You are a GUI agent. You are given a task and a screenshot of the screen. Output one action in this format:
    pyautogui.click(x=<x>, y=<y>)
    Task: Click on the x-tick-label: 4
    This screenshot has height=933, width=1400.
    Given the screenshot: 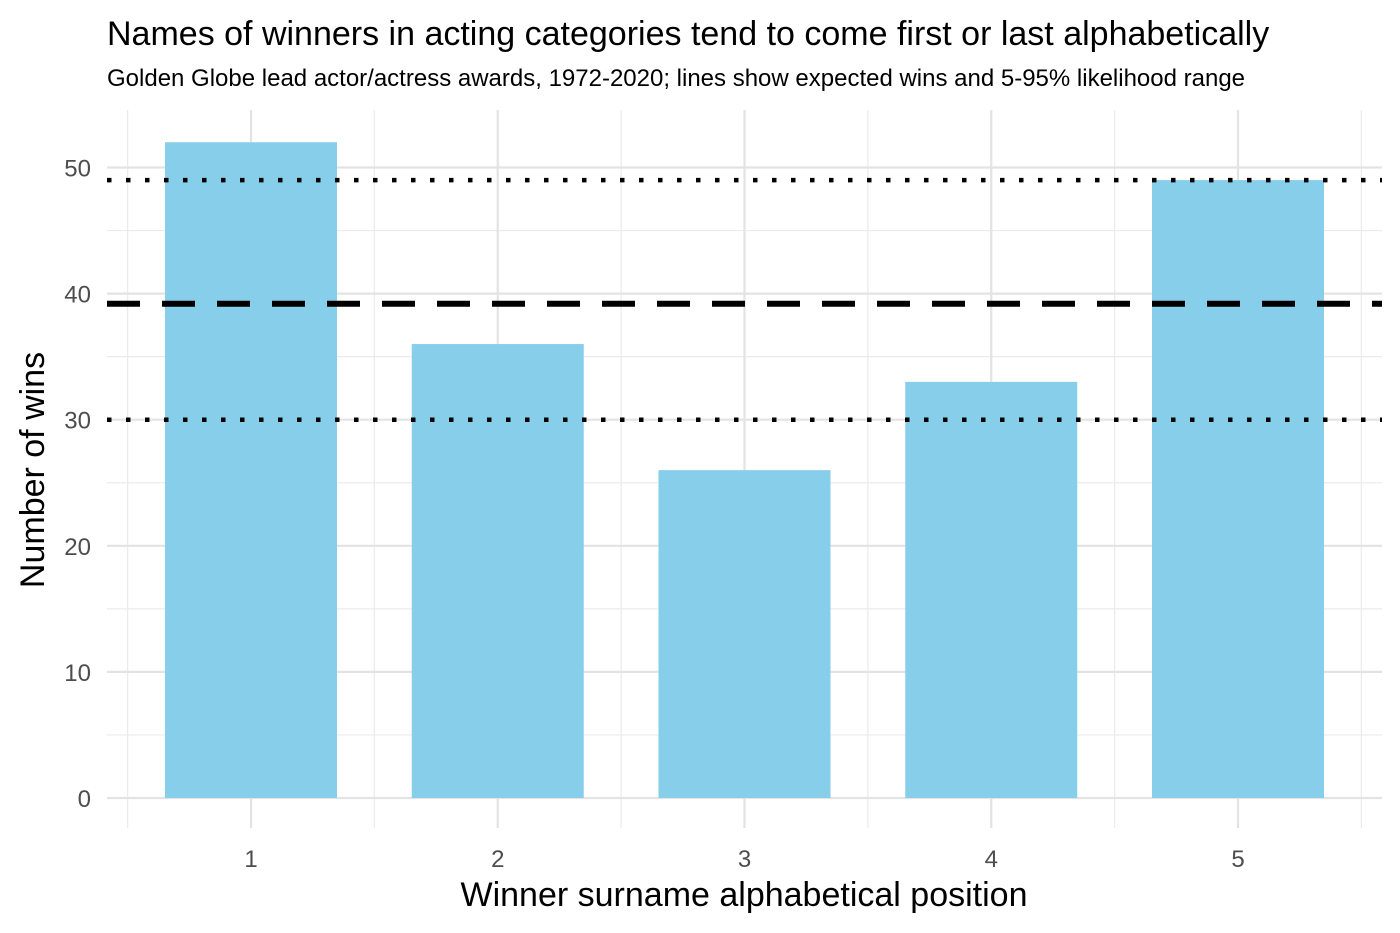 What is the action you would take?
    pyautogui.click(x=991, y=859)
    